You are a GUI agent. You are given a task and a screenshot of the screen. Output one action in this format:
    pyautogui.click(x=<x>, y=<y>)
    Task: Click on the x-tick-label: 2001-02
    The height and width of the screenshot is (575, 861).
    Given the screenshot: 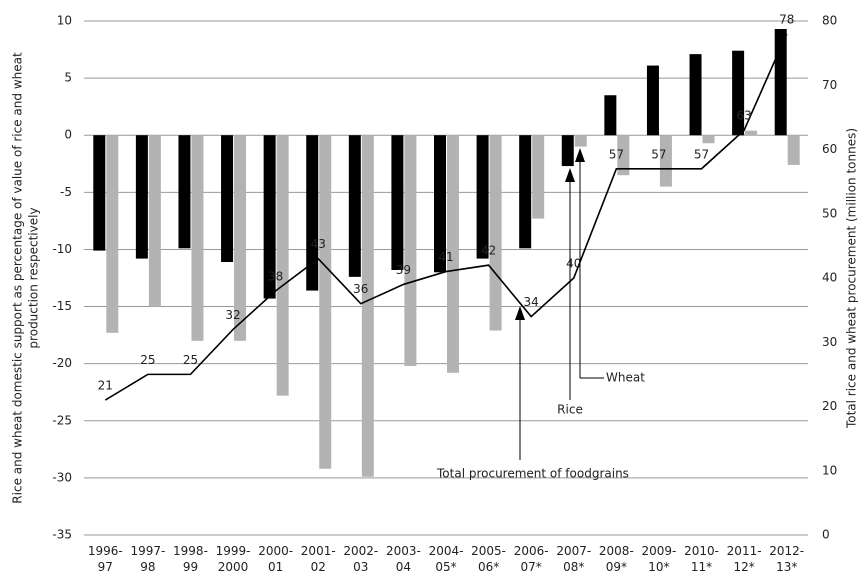 What is the action you would take?
    pyautogui.click(x=318, y=559)
    